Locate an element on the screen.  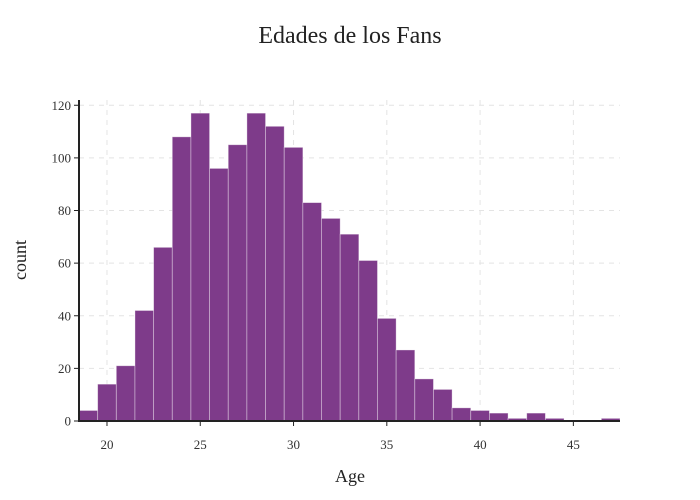
y-tick-label: 120 is located at coordinates (62, 105).